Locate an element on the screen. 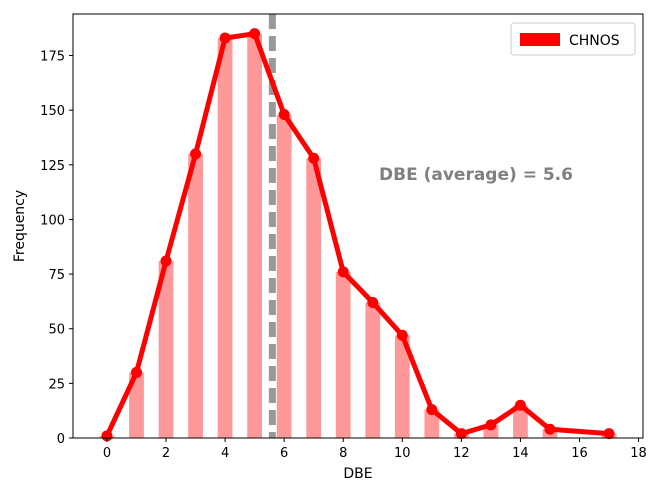  legend-box is located at coordinates (573, 39).